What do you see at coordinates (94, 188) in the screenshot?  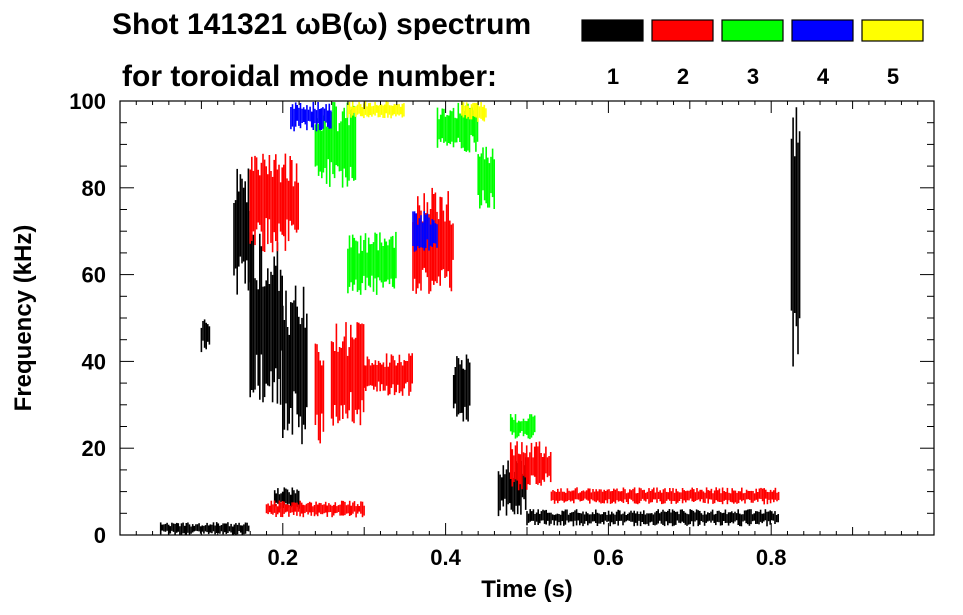 I see `y-tick-label: 80` at bounding box center [94, 188].